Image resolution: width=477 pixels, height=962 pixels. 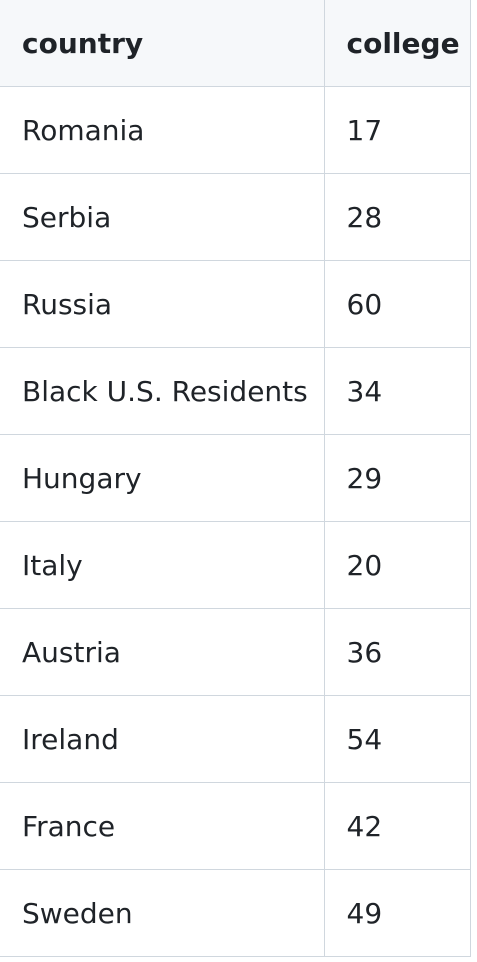 I want to click on country-cell: Italy, so click(x=162, y=565).